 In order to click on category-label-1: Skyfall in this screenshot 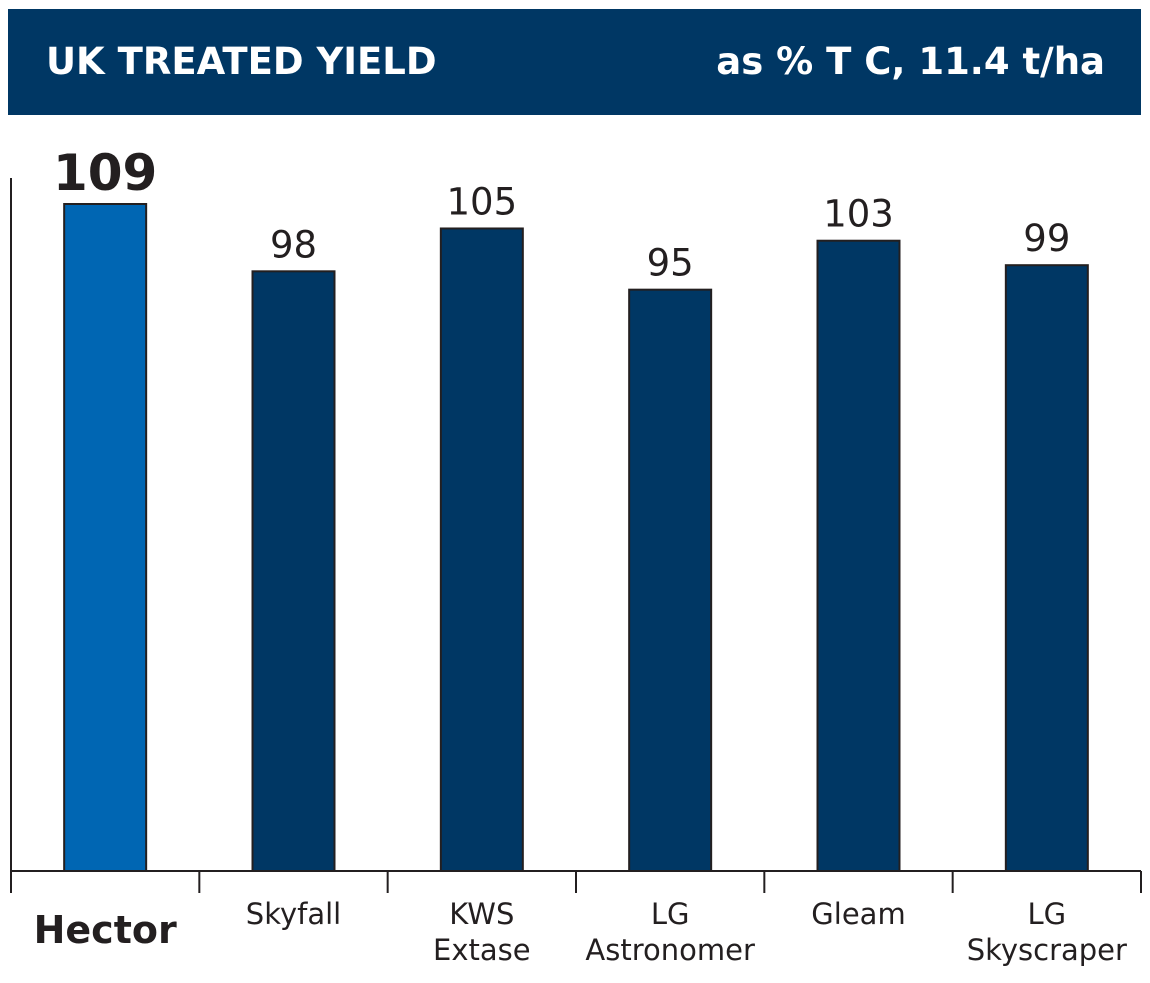, I will do `click(293, 914)`.